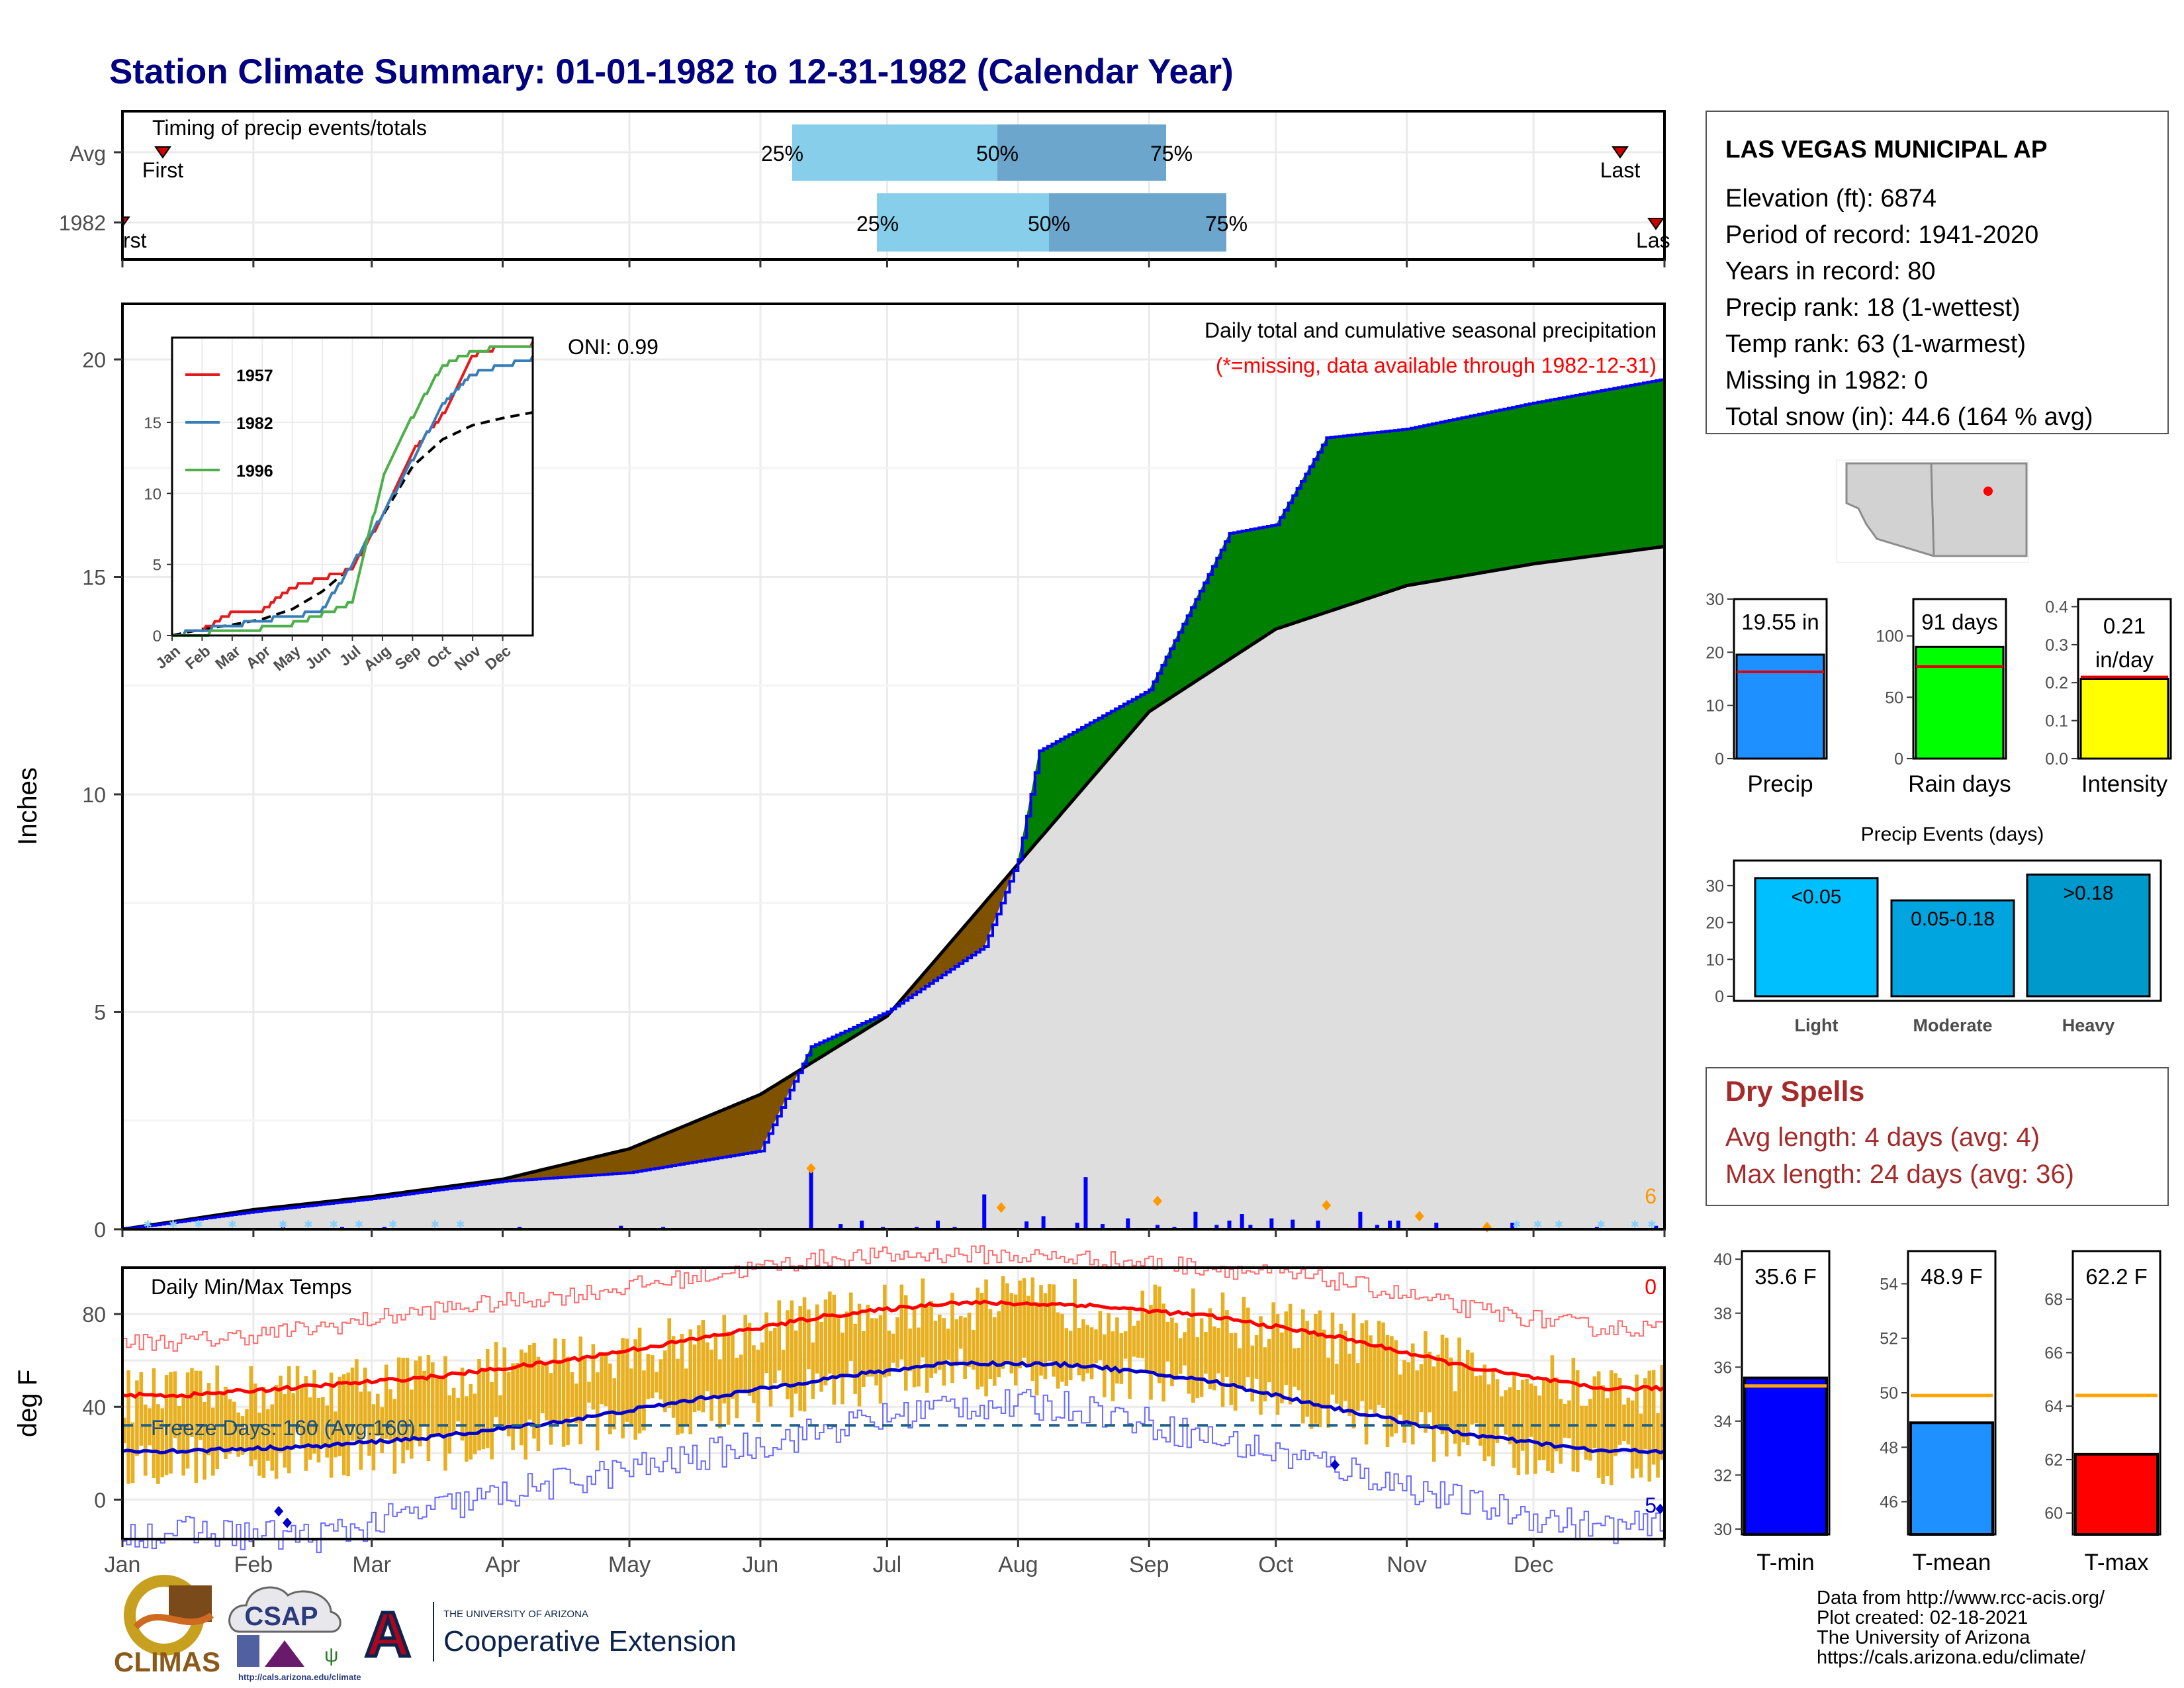 Image resolution: width=2184 pixels, height=1688 pixels. Describe the element at coordinates (515, 1614) in the screenshot. I see `ua-small-text: THE UNIVERSITY OF ARIZONA` at that location.